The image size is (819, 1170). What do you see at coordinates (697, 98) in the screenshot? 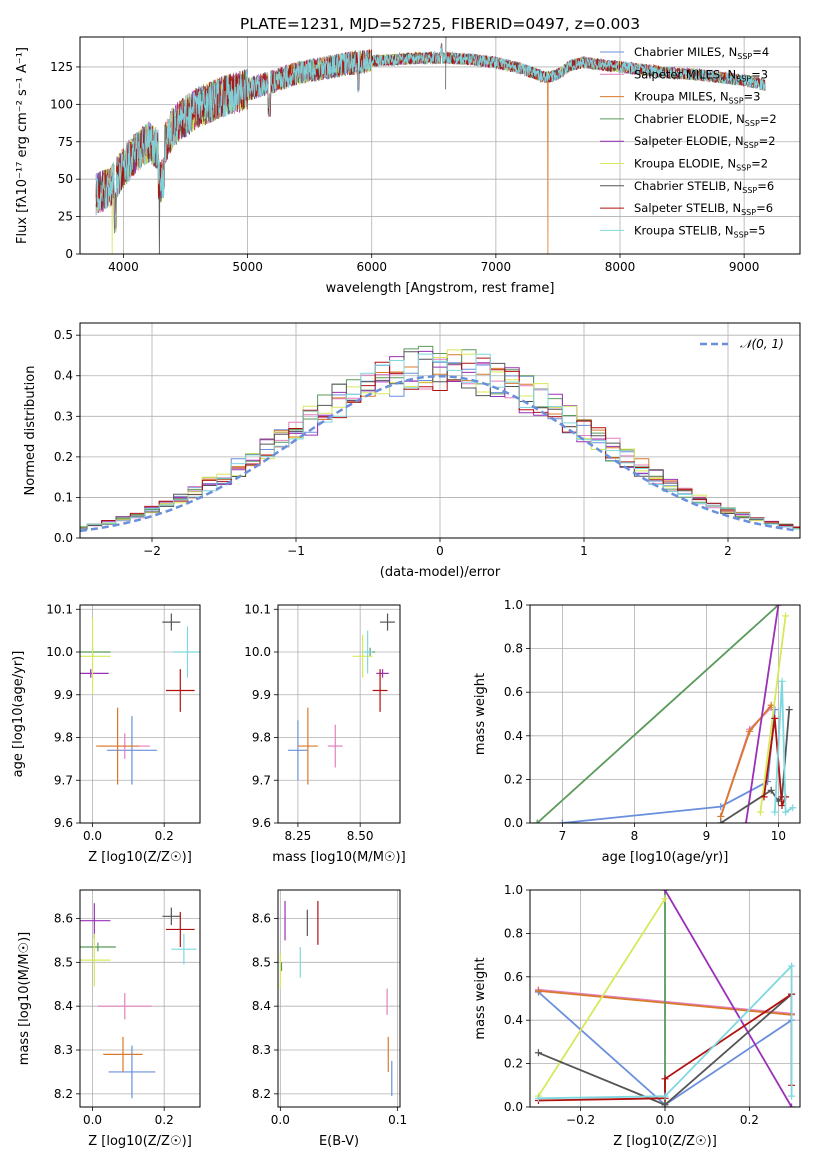
I see `legend-entry-kroupa-miles: Kroupa MILES, NSSP=3` at bounding box center [697, 98].